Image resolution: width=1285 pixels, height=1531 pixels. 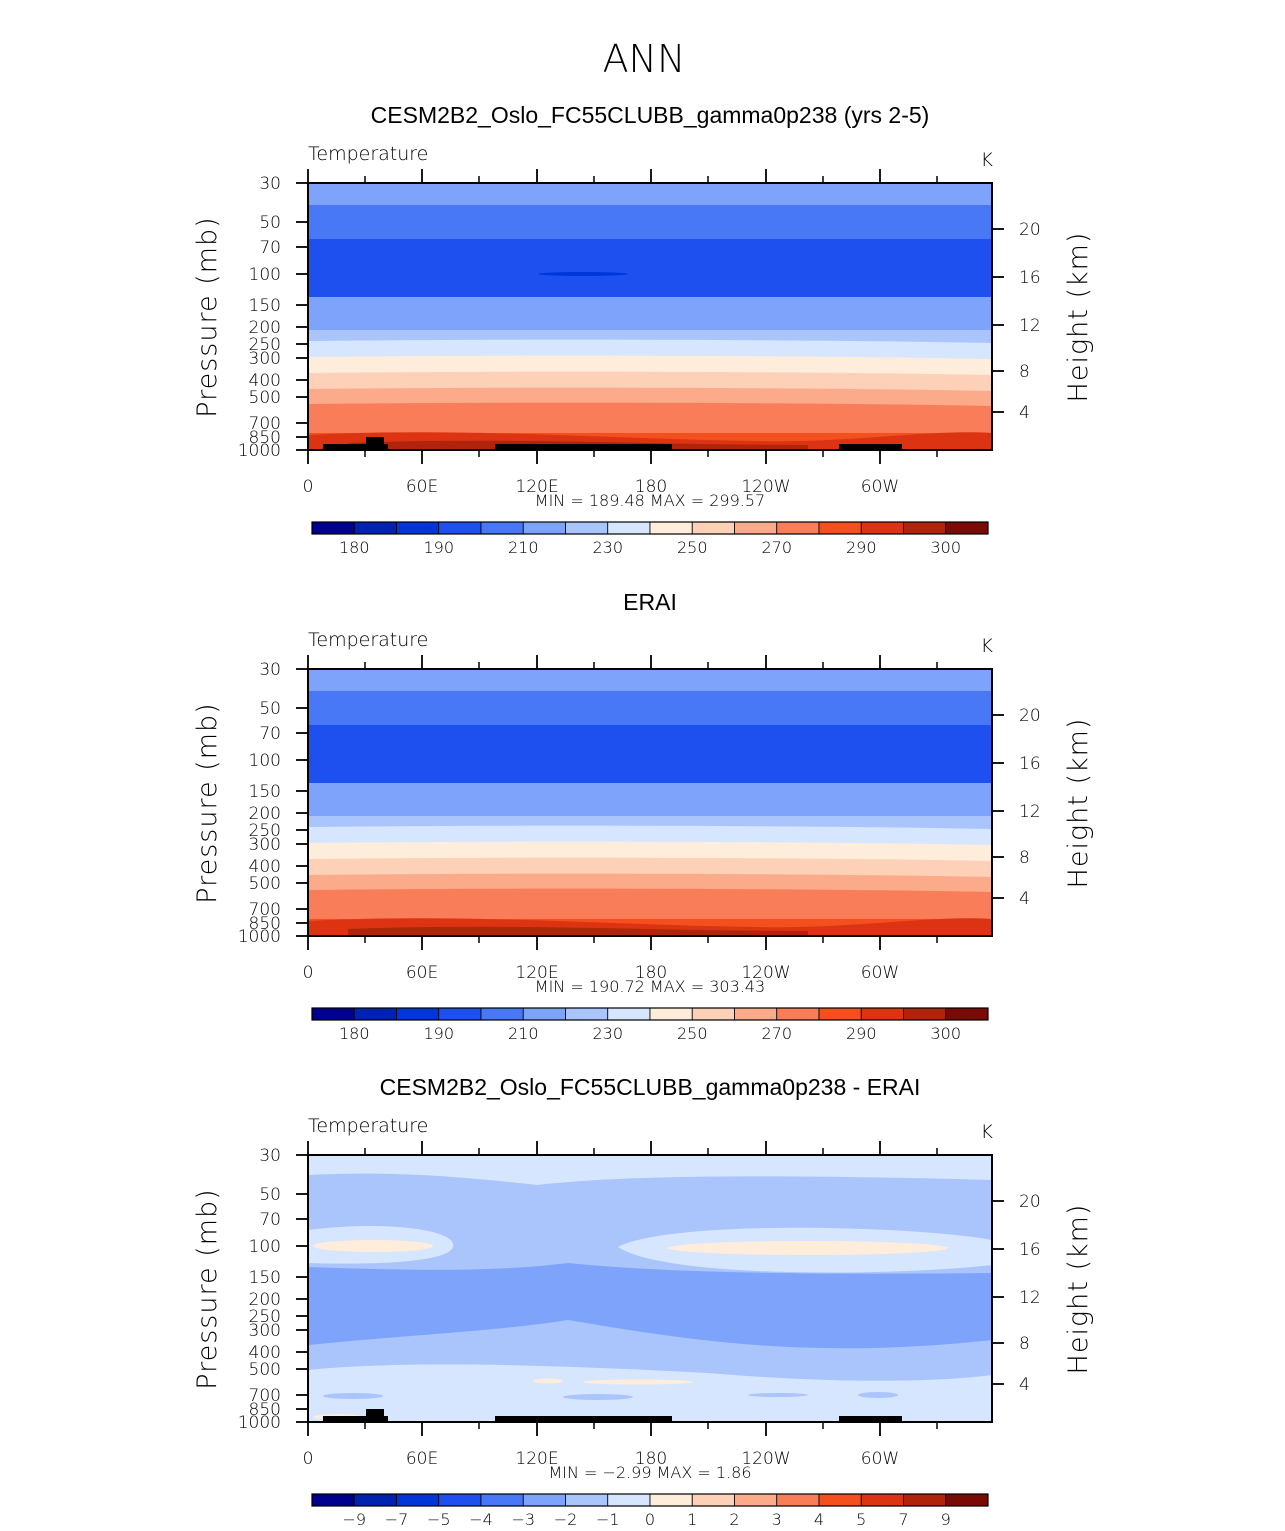 I want to click on panel-title: CESM2B2_Oslo_FC55CLUBB_gamma0p238 - ERAI, so click(x=650, y=1087).